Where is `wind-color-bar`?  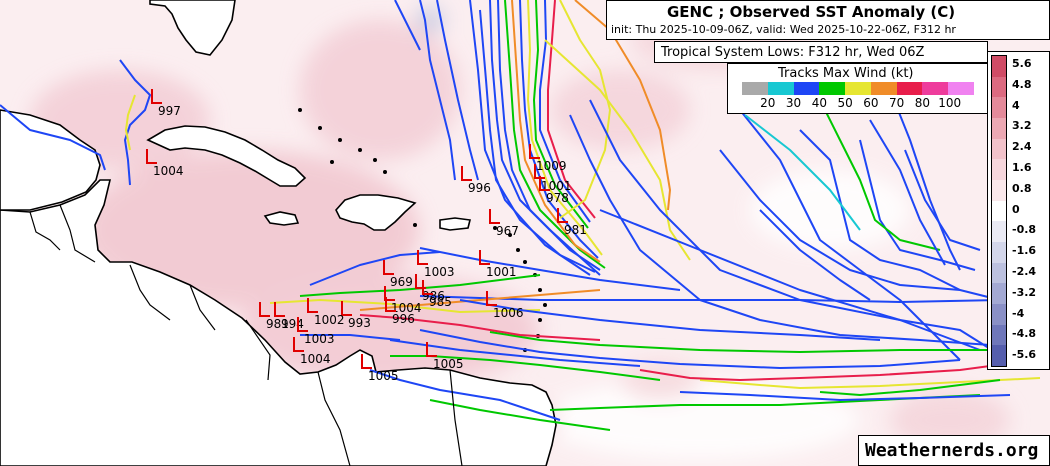 wind-color-bar is located at coordinates (858, 88).